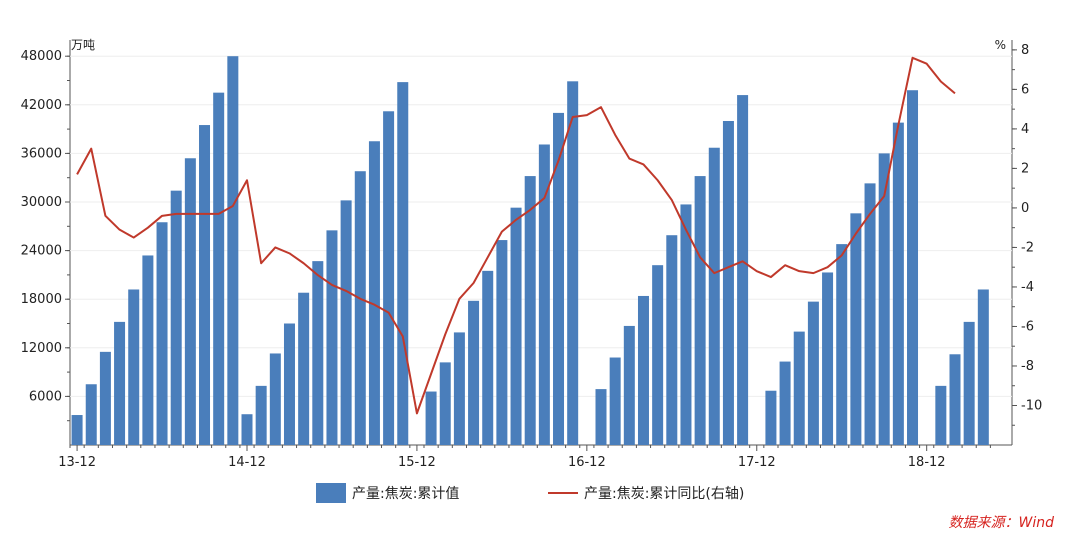 The height and width of the screenshot is (537, 1080). What do you see at coordinates (1027, 326) in the screenshot?
I see `right-tick-label: -6` at bounding box center [1027, 326].